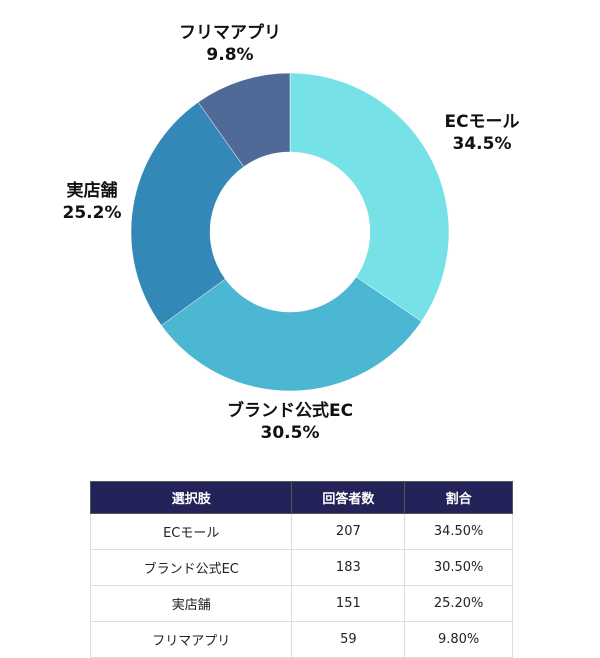  I want to click on header-count: 回答者数, so click(348, 497).